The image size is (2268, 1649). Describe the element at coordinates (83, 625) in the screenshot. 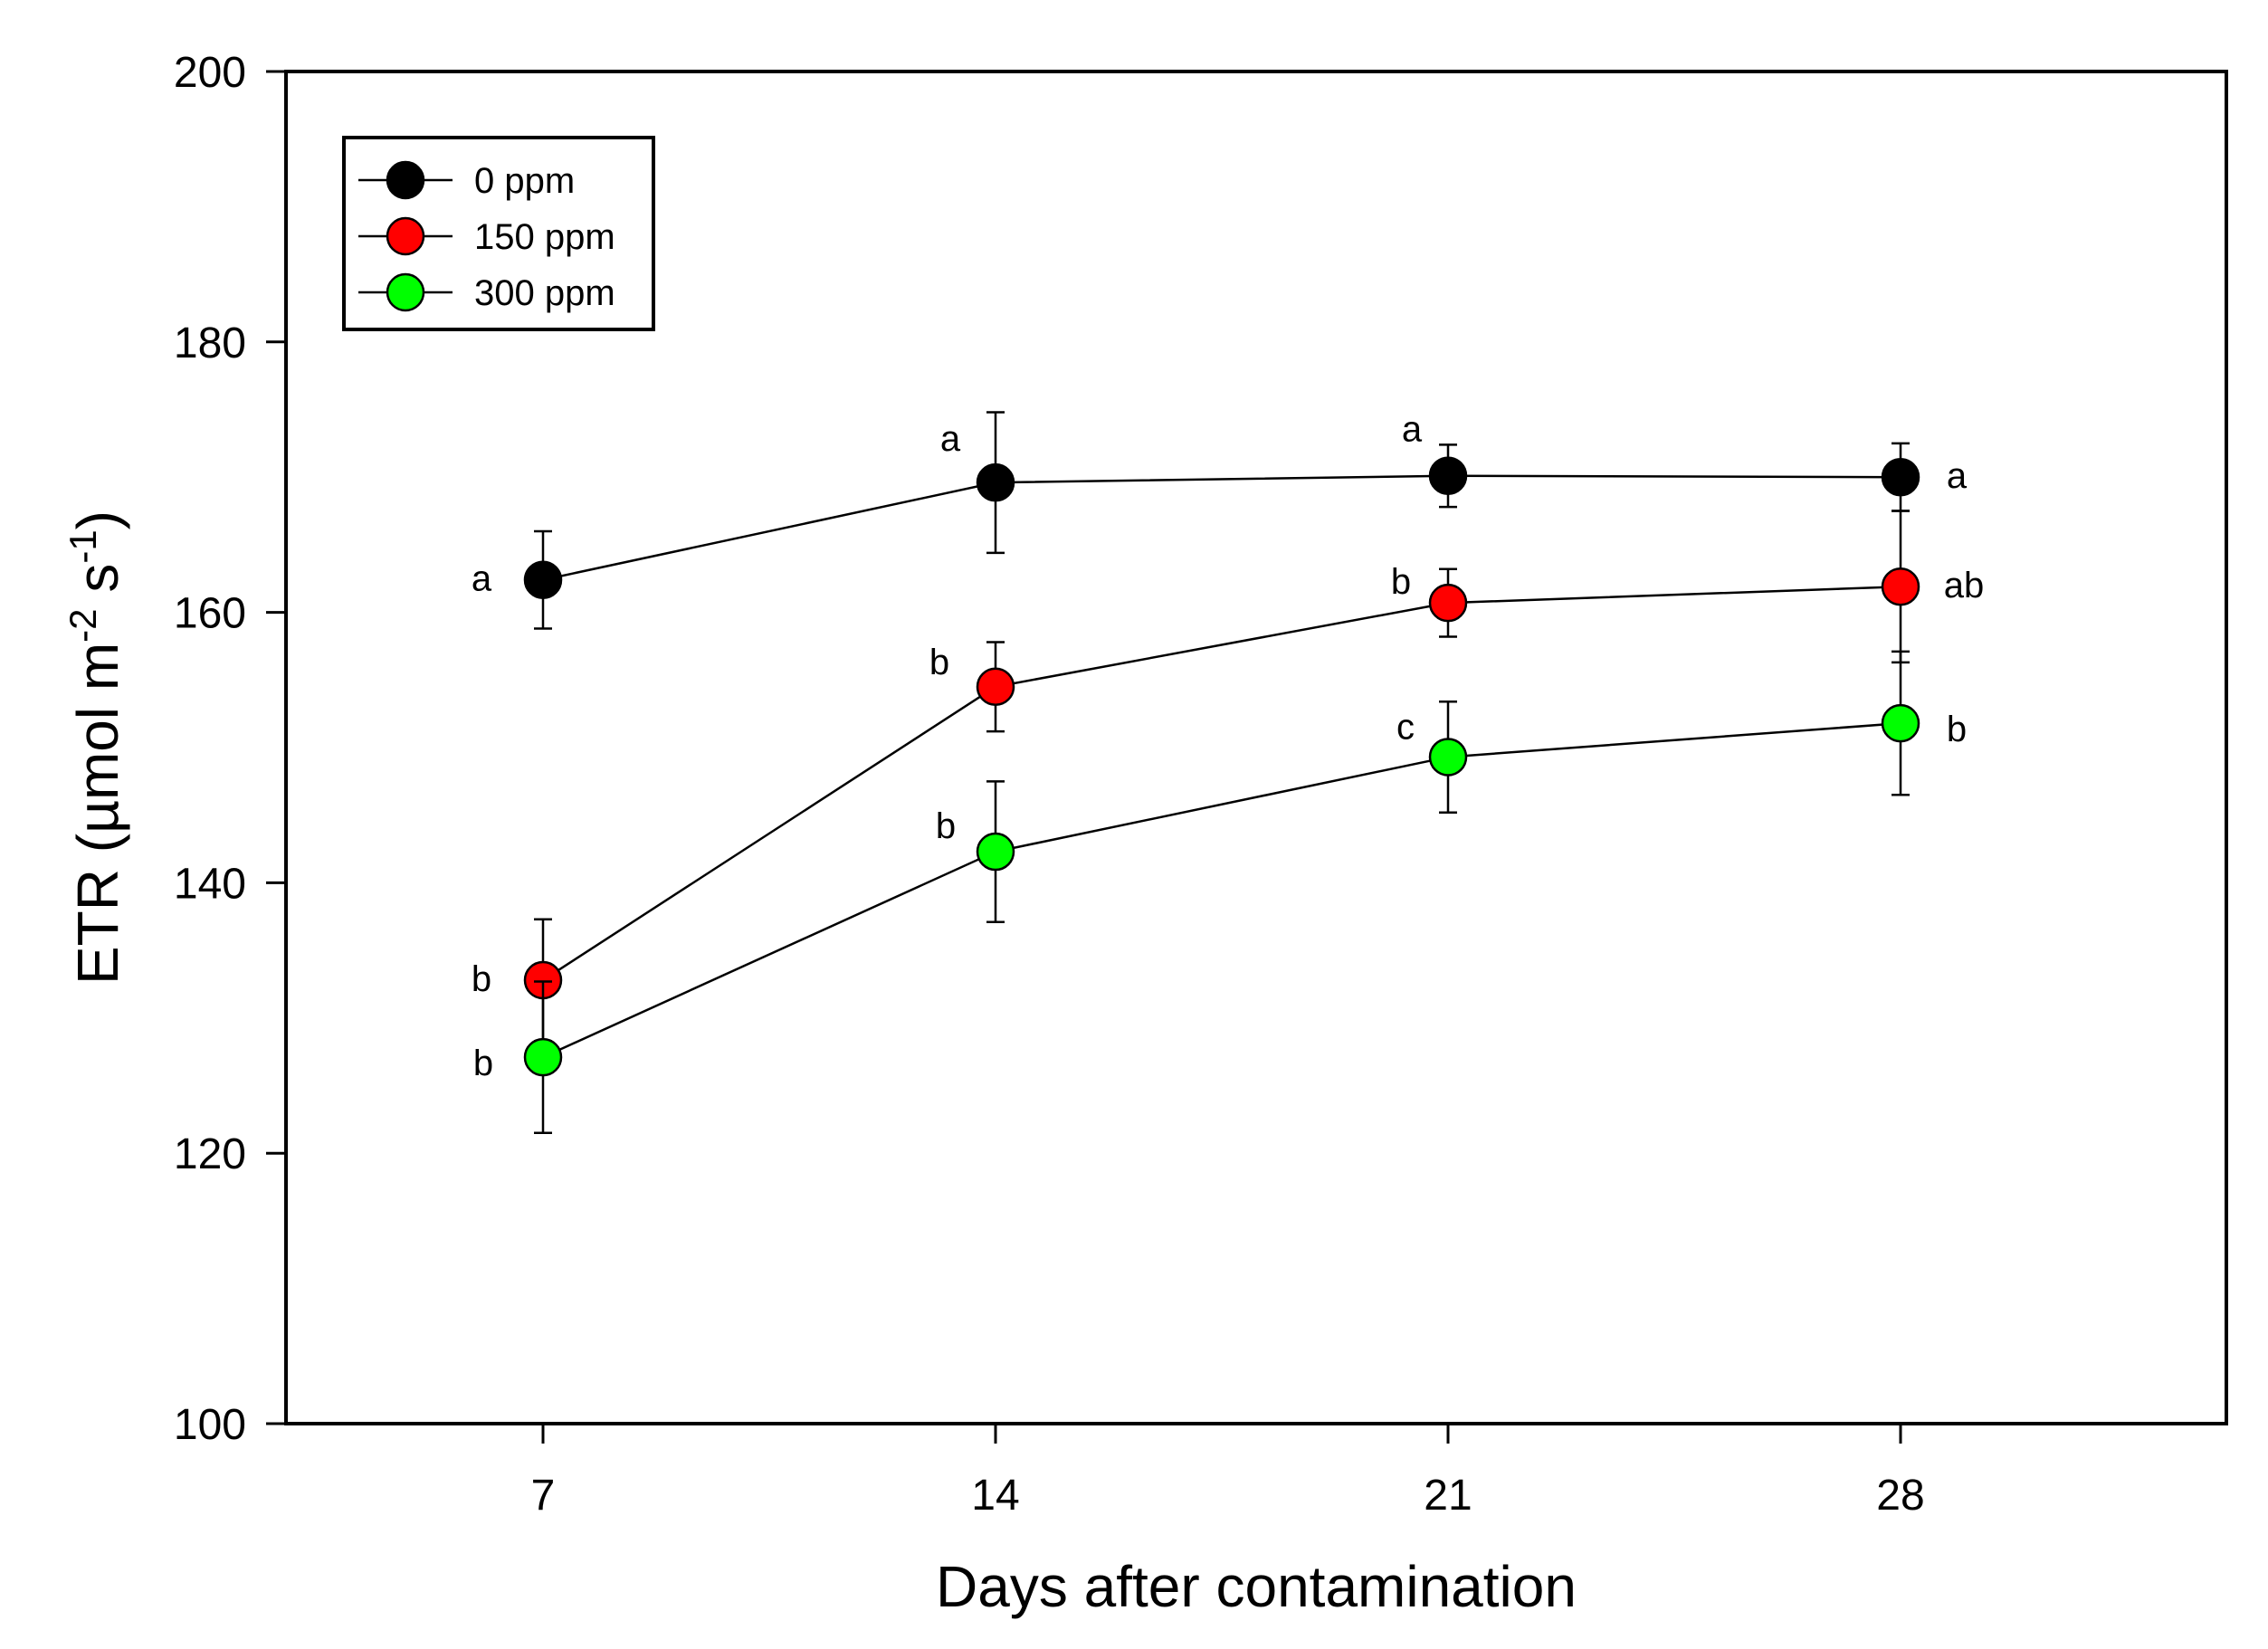

I see `y-axis-title-sup-1: -2` at that location.